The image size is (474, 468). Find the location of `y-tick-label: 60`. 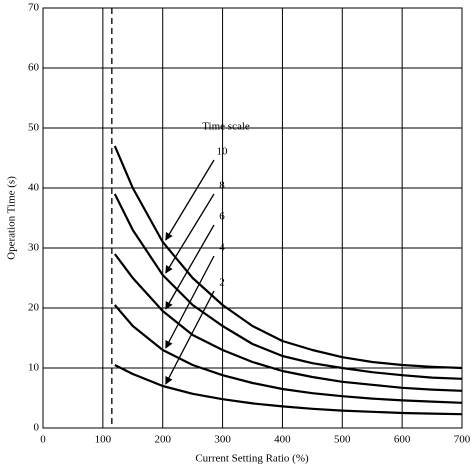

y-tick-label: 60 is located at coordinates (34, 68).